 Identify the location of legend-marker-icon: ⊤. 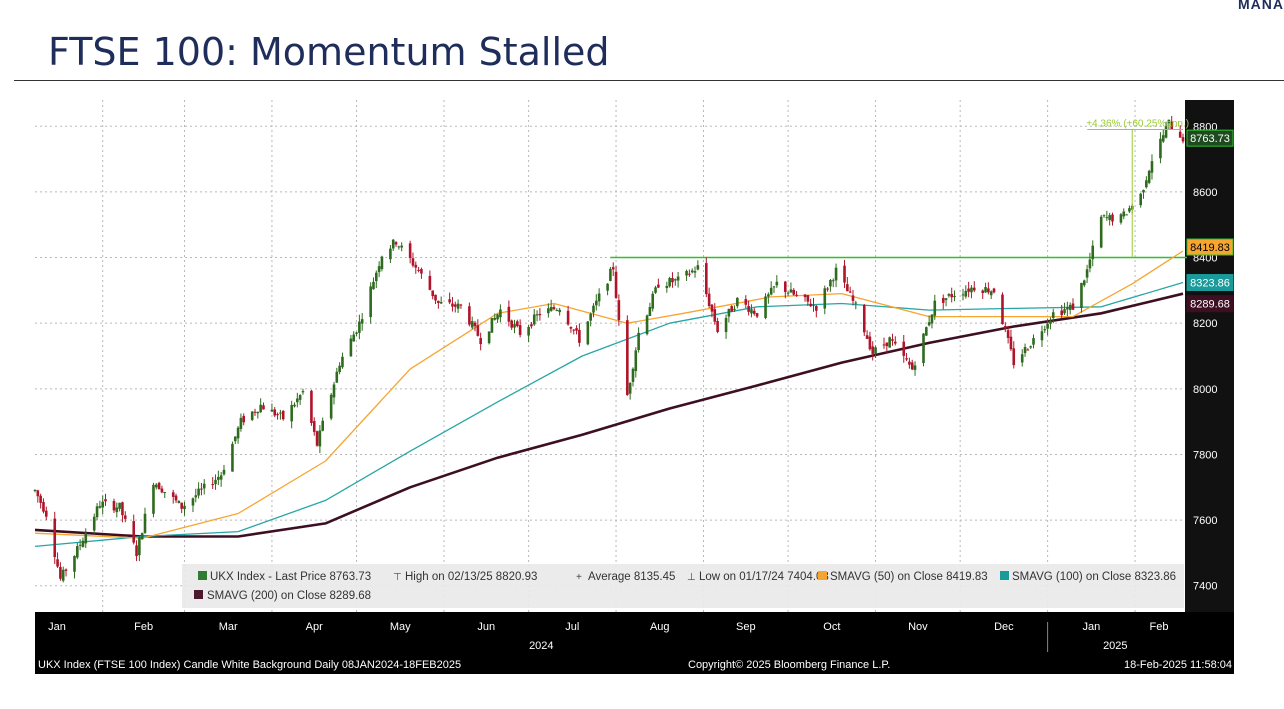
(397, 577).